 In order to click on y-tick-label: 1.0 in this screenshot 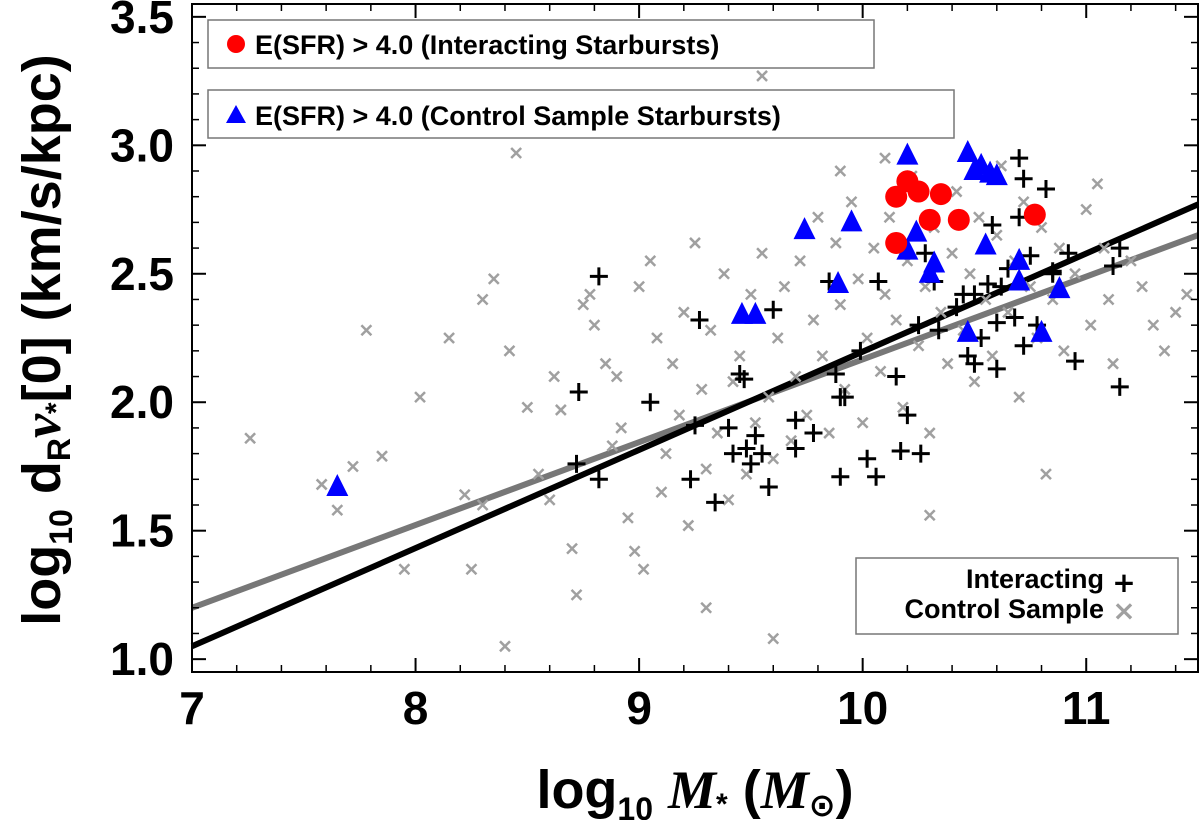, I will do `click(142, 659)`.